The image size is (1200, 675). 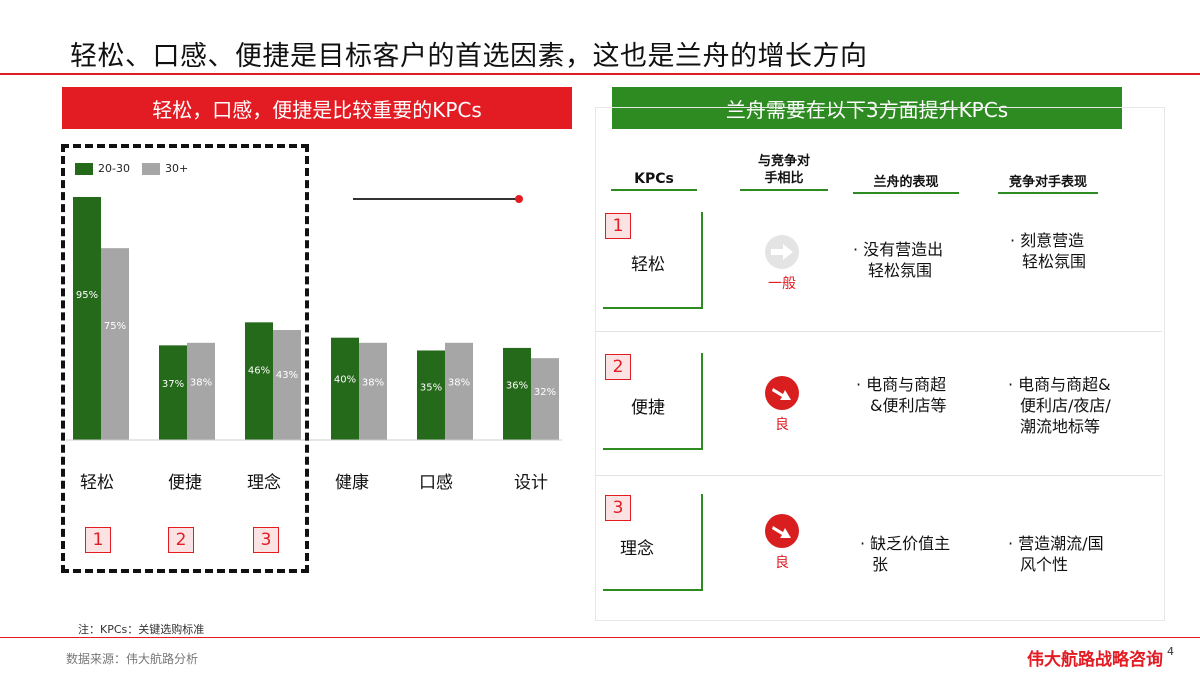 What do you see at coordinates (266, 540) in the screenshot?
I see `highlight-number: 3` at bounding box center [266, 540].